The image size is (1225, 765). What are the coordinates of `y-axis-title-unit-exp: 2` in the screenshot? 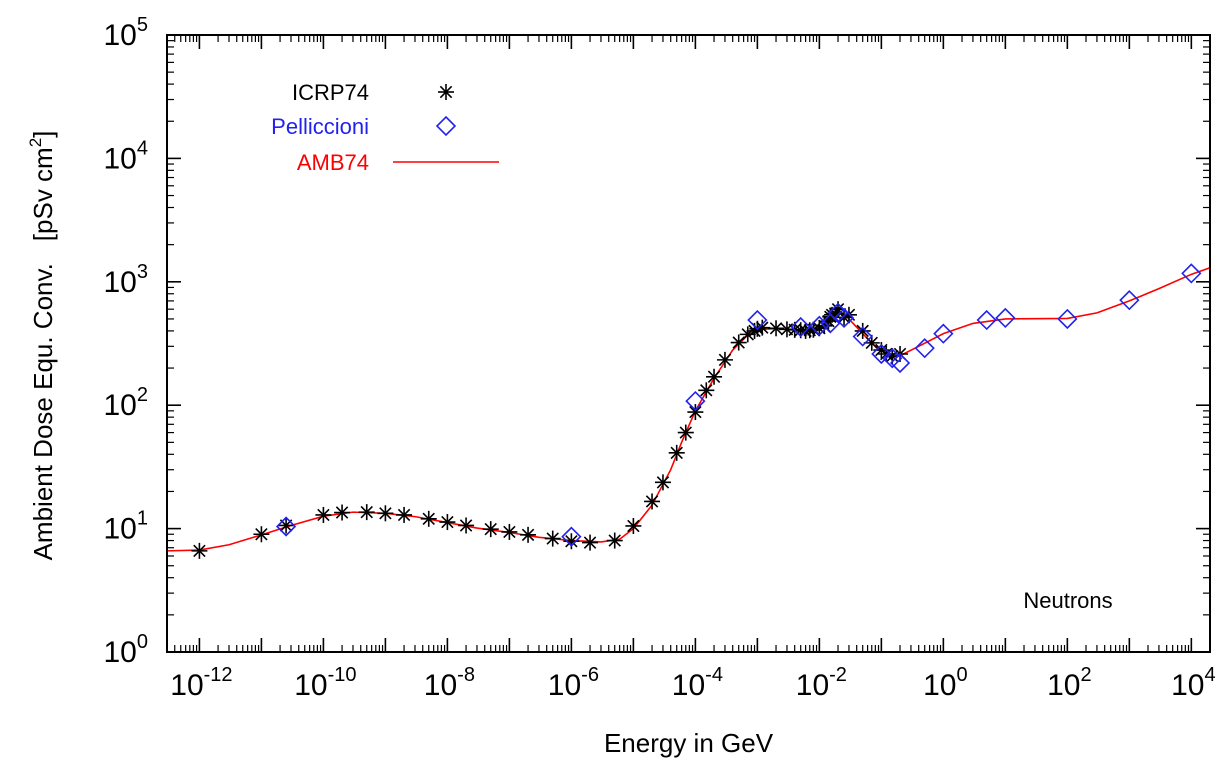 It's located at (35, 142).